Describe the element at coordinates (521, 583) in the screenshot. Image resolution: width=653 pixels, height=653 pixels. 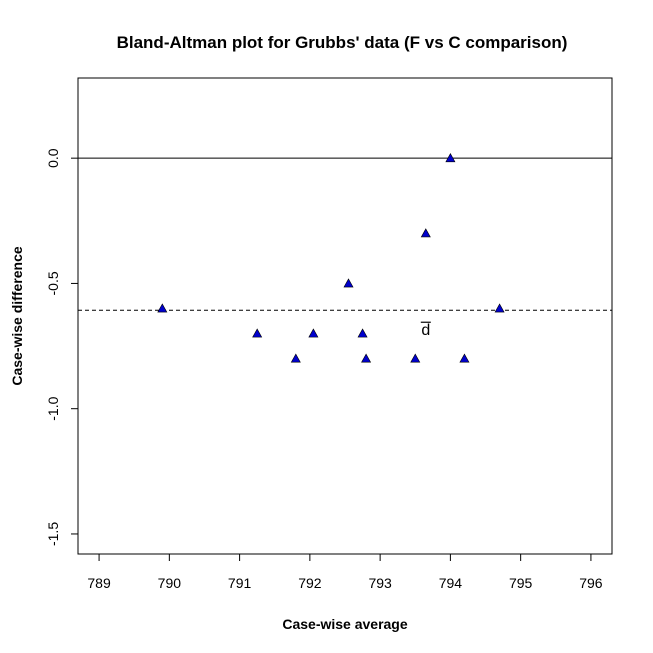
I see `x-tick-label: 795` at that location.